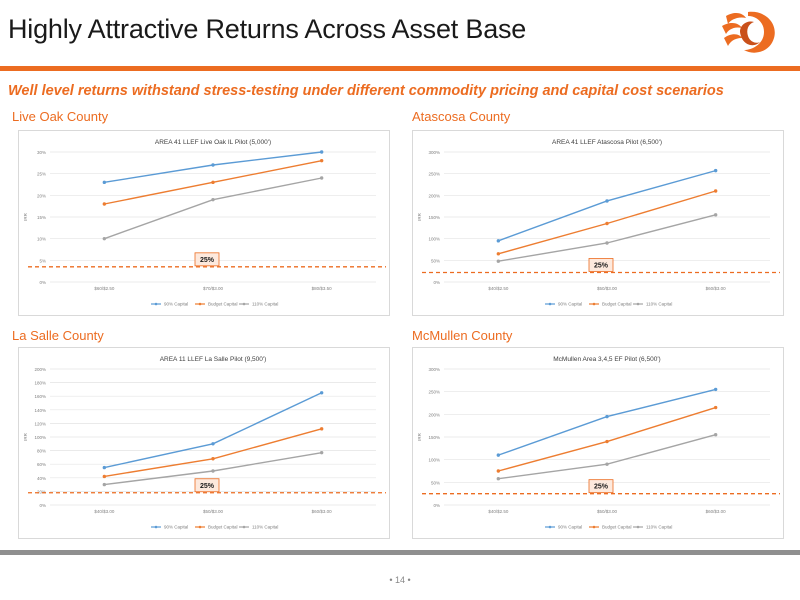 The image size is (800, 600). Describe the element at coordinates (213, 288) in the screenshot. I see `x-tick-label: $70/$3.00` at that location.